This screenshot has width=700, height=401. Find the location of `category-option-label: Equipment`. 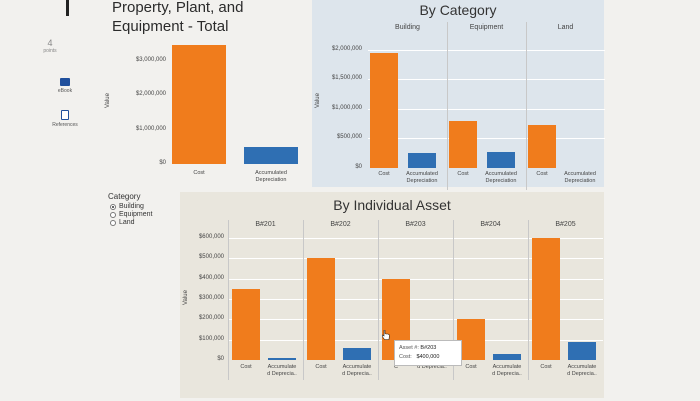

category-option-label: Equipment is located at coordinates (136, 214).